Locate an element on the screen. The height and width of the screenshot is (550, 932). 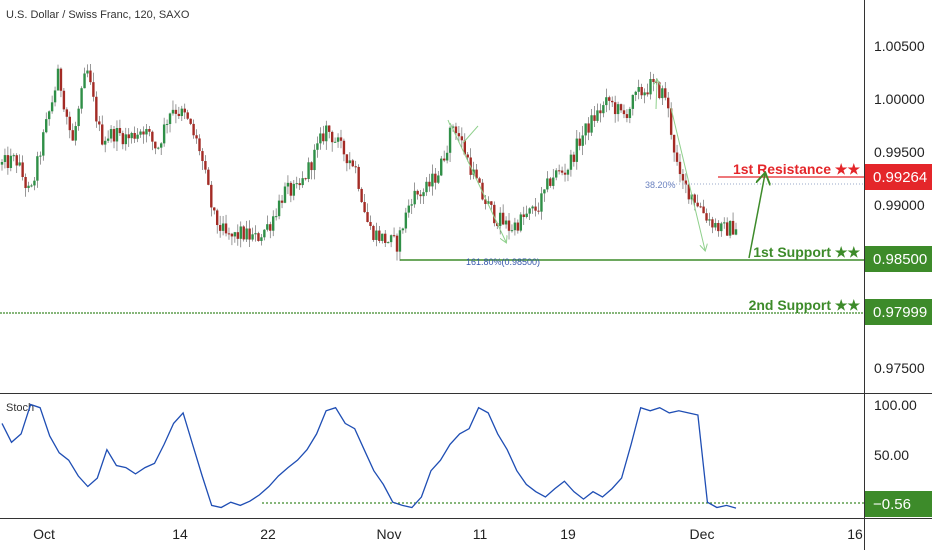
price-tick-label: 1.00500 is located at coordinates (899, 46).